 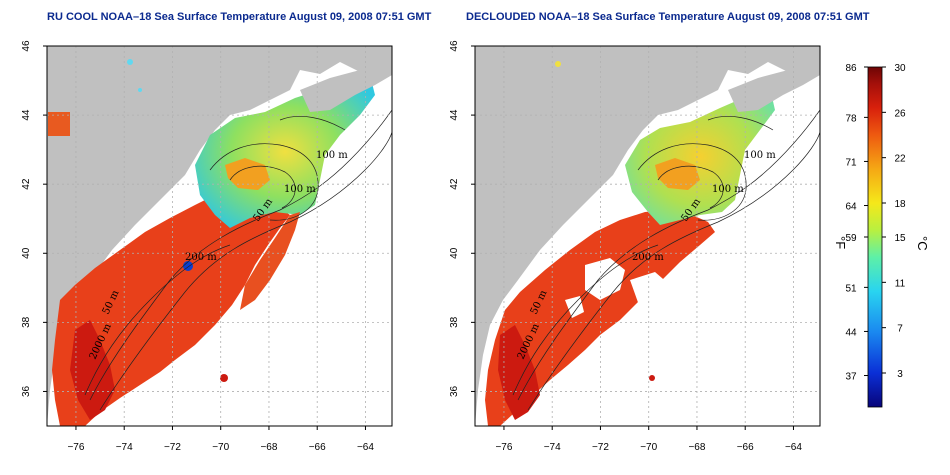 I want to click on fahrenheit-tick-label: 86, so click(x=851, y=68).